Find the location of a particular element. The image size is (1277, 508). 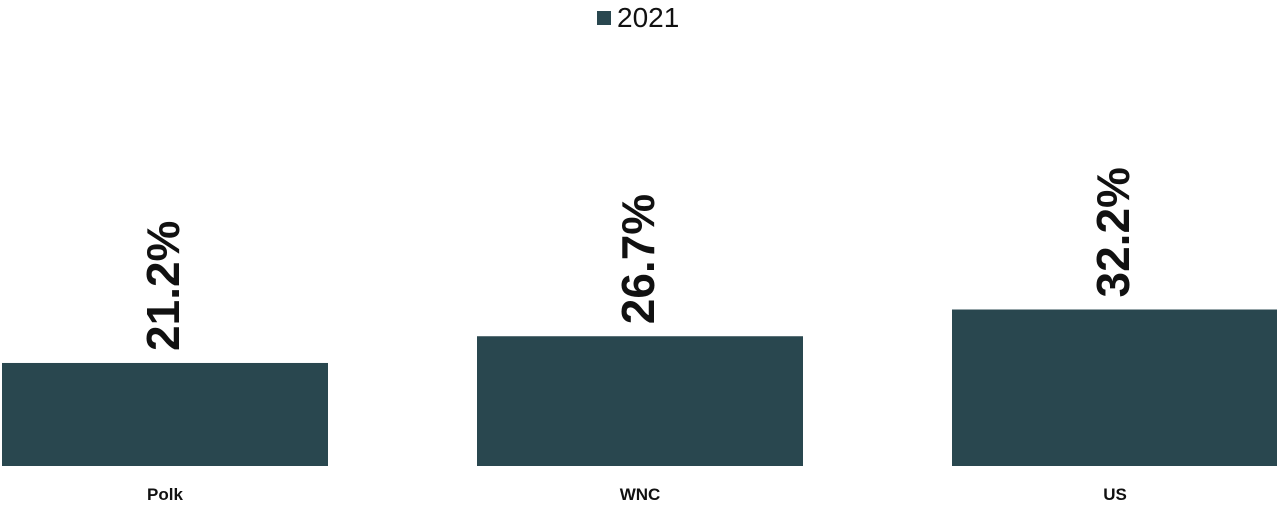

bar-wnc is located at coordinates (640, 401).